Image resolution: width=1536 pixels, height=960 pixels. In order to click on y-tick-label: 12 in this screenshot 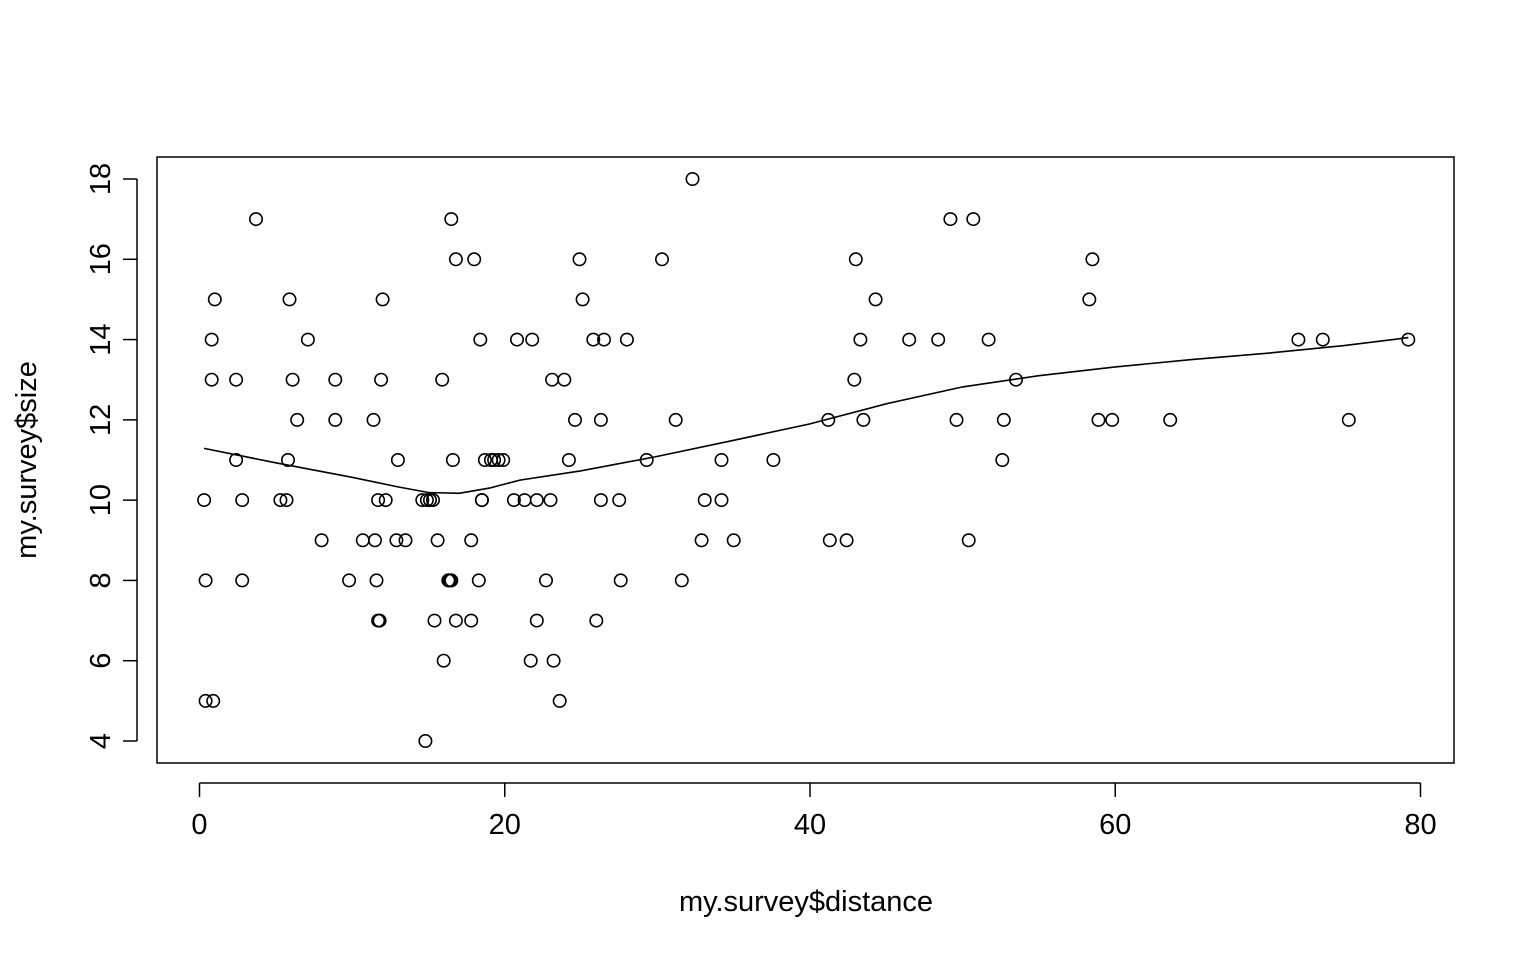, I will do `click(101, 420)`.